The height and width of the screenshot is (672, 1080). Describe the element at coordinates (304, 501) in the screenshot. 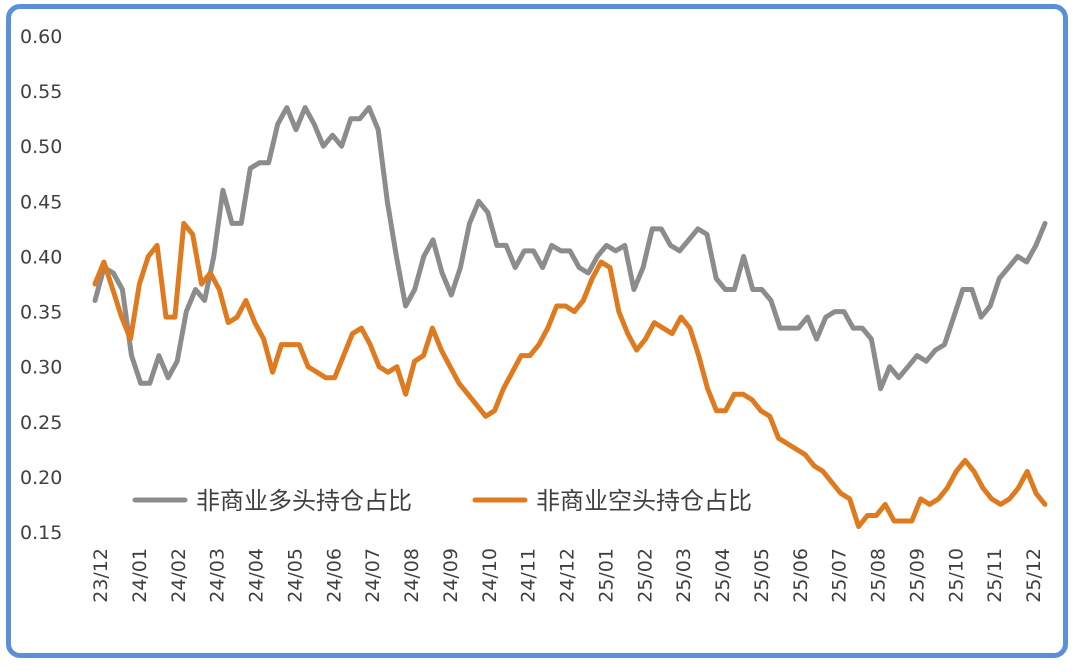

I see `legend-label-long: 非商业多头持仓占比` at that location.